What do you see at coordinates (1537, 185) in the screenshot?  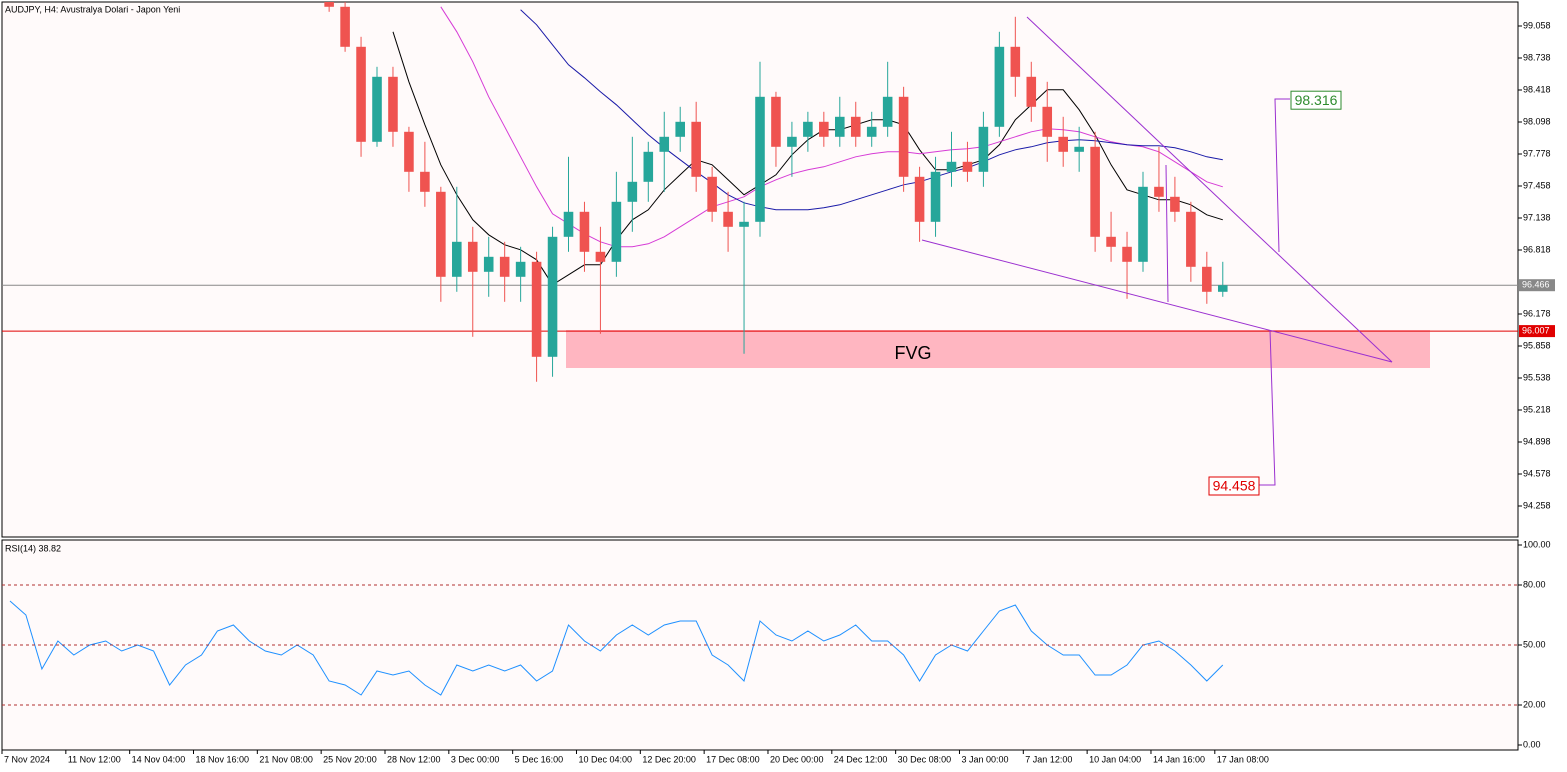 I see `y-tick-label: 97.458` at bounding box center [1537, 185].